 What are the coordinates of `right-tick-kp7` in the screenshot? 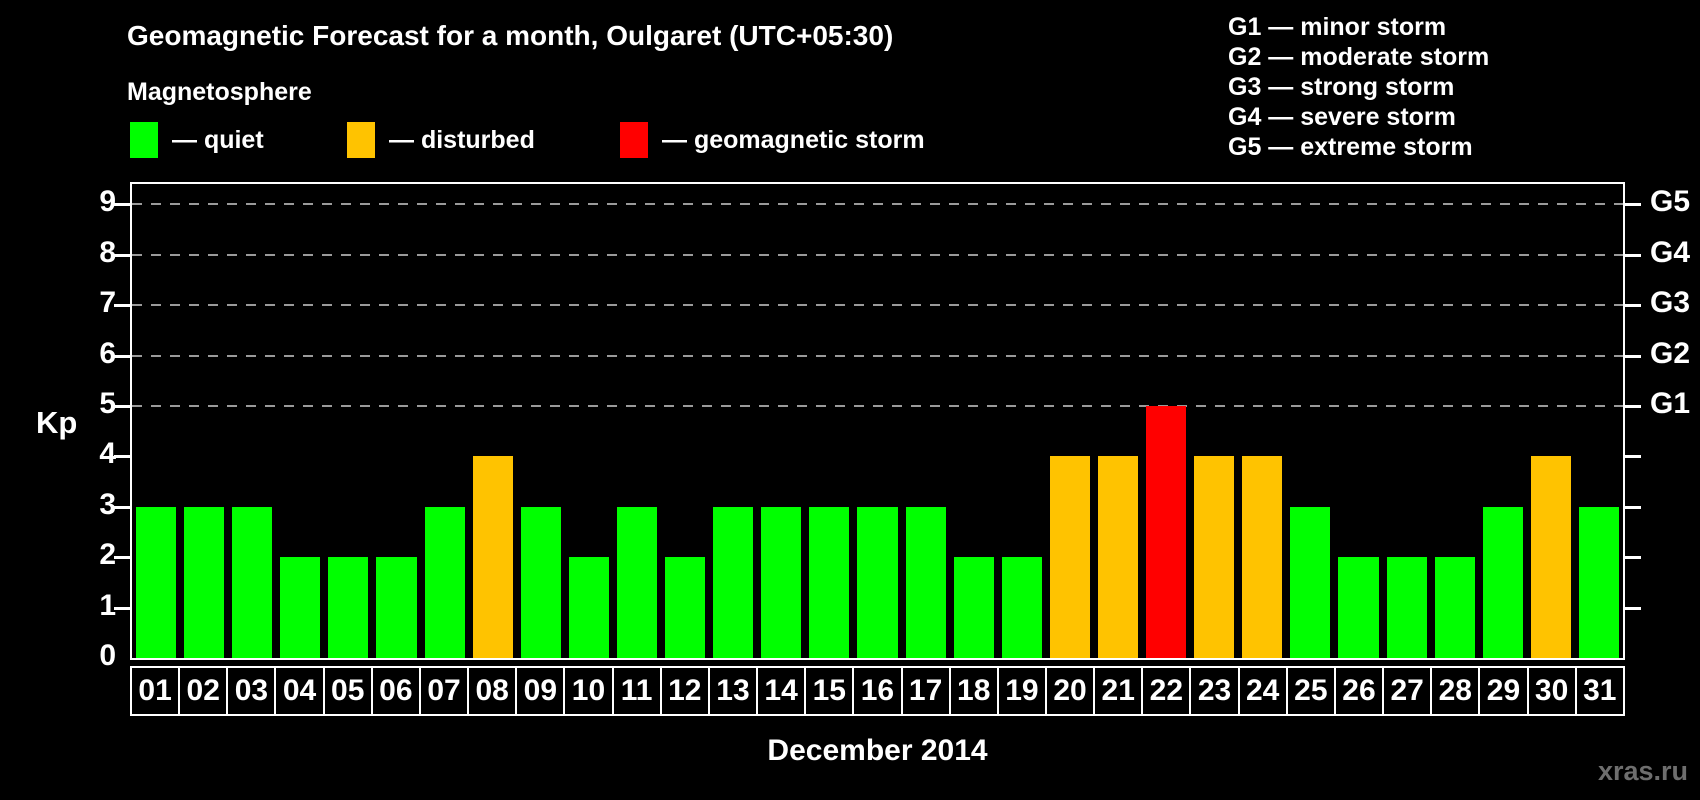 It's located at (1633, 306).